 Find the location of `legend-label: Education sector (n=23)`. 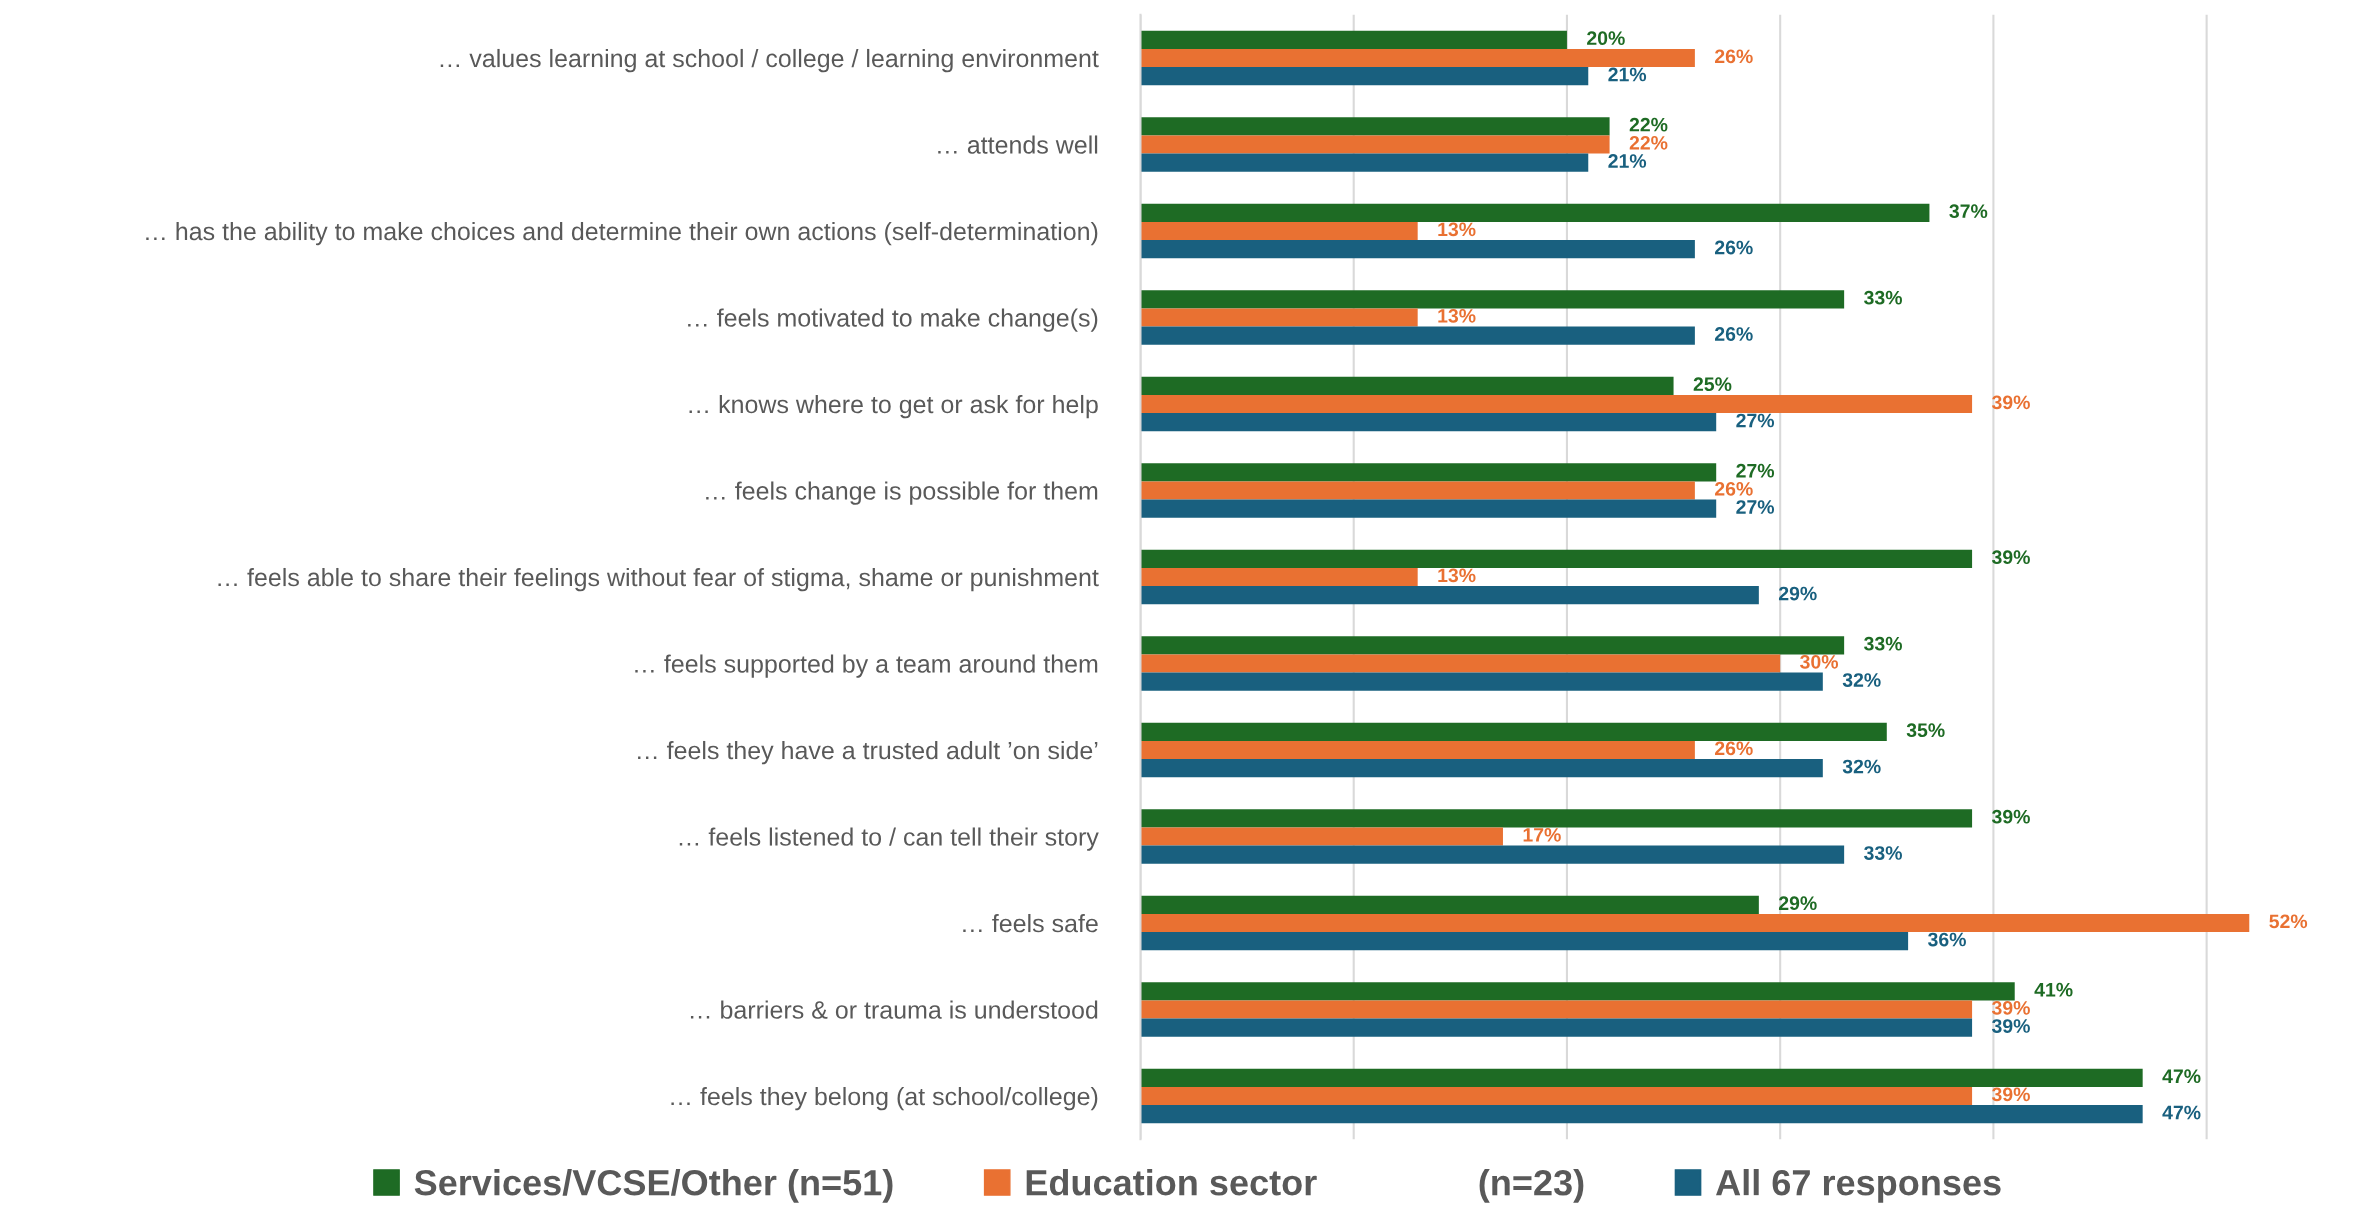

legend-label: Education sector (n=23) is located at coordinates (1305, 1185).